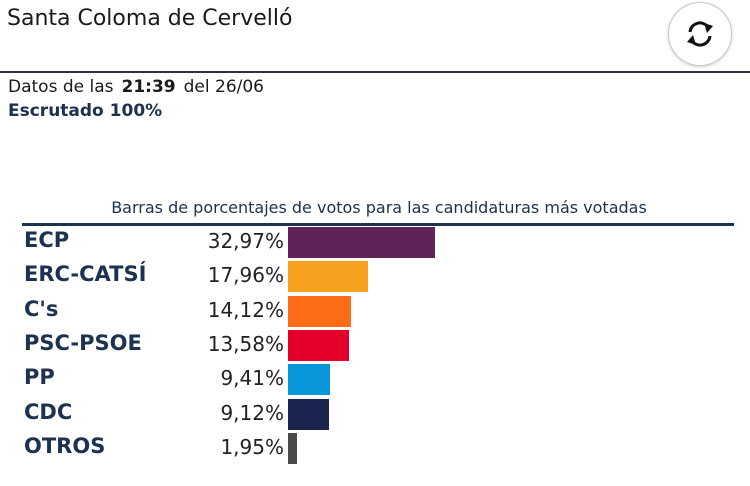  What do you see at coordinates (148, 87) in the screenshot?
I see `update-time-value: 21:39` at bounding box center [148, 87].